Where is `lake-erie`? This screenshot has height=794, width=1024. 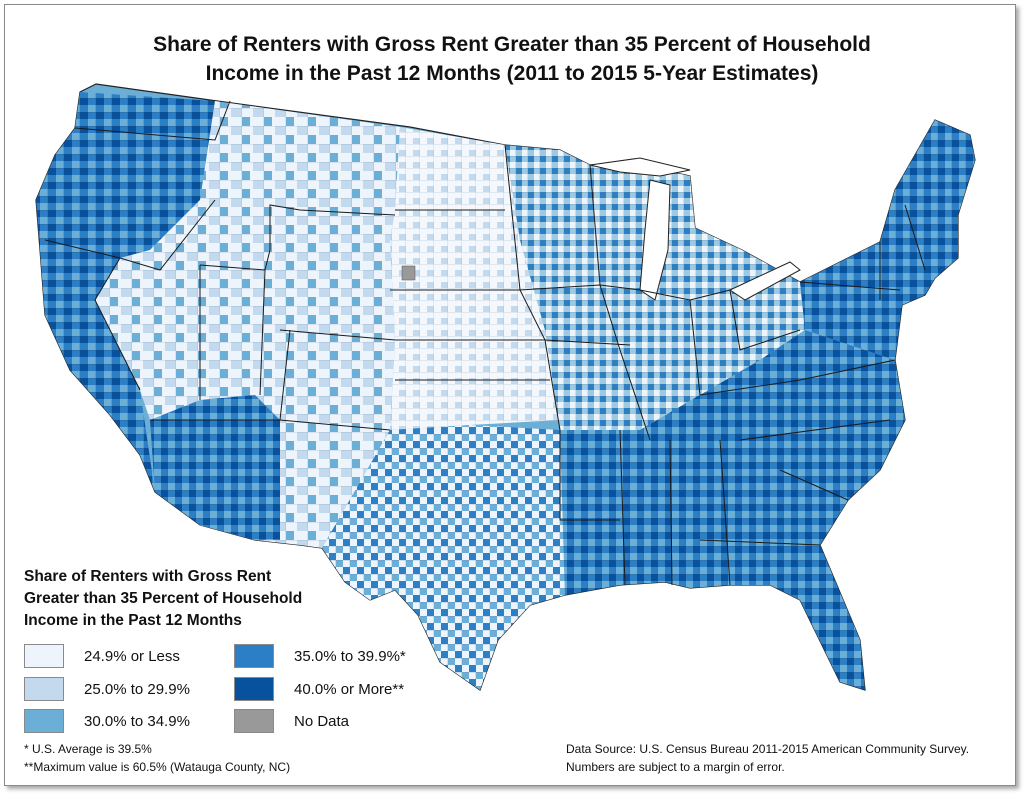 lake-erie is located at coordinates (764, 281).